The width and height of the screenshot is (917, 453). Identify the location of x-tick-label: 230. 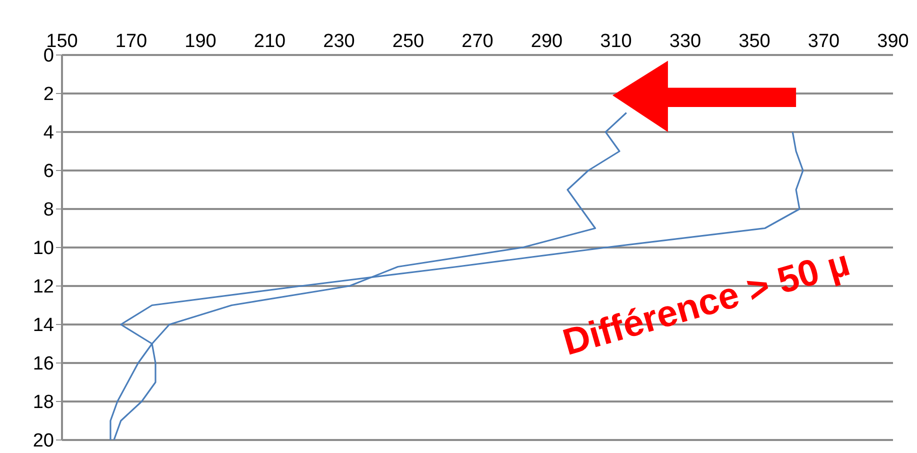
(339, 41).